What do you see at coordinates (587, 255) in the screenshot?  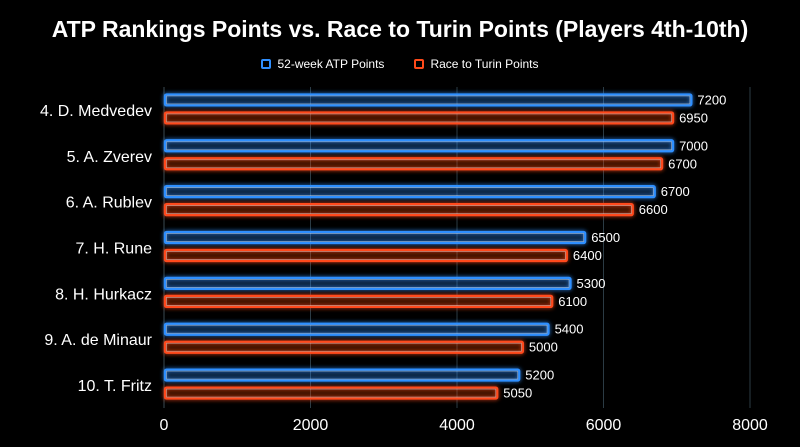 I see `data-label-race-3: 6400` at bounding box center [587, 255].